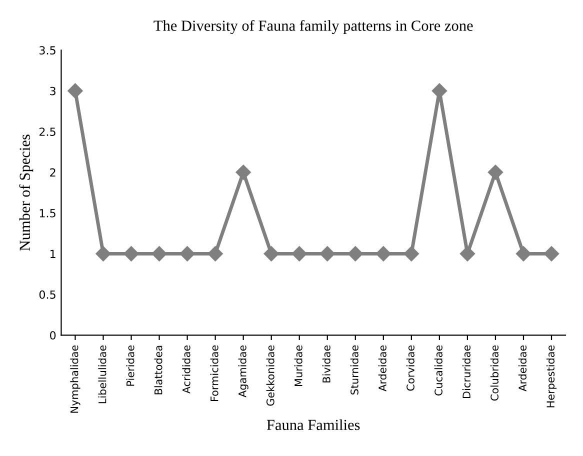  Describe the element at coordinates (410, 368) in the screenshot. I see `x-tick-label: Corvidae` at that location.